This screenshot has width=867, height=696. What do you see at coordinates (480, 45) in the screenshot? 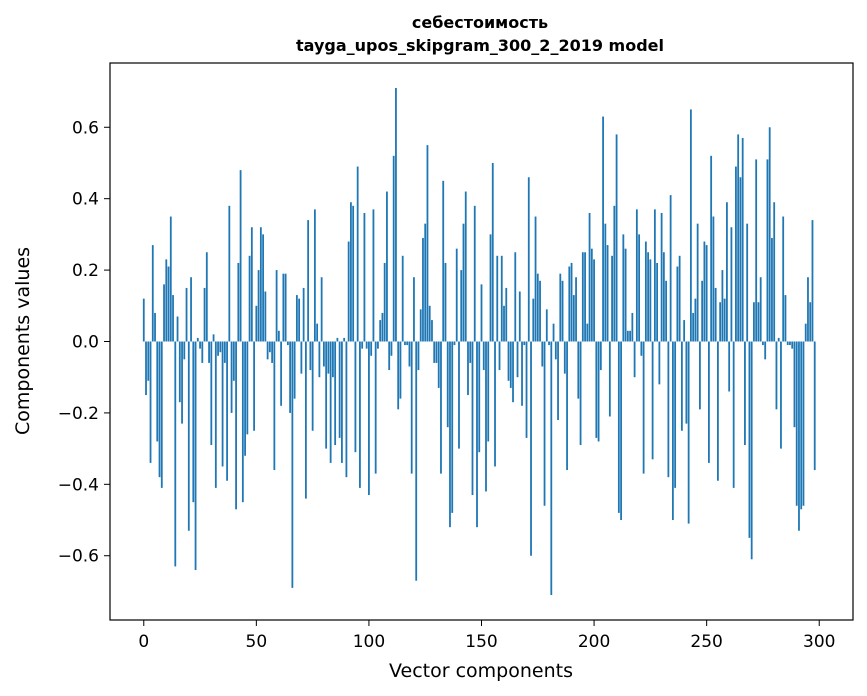
I see `chart-subtitle: tayga_upos_skipgram_300_2_2019 model` at bounding box center [480, 45].